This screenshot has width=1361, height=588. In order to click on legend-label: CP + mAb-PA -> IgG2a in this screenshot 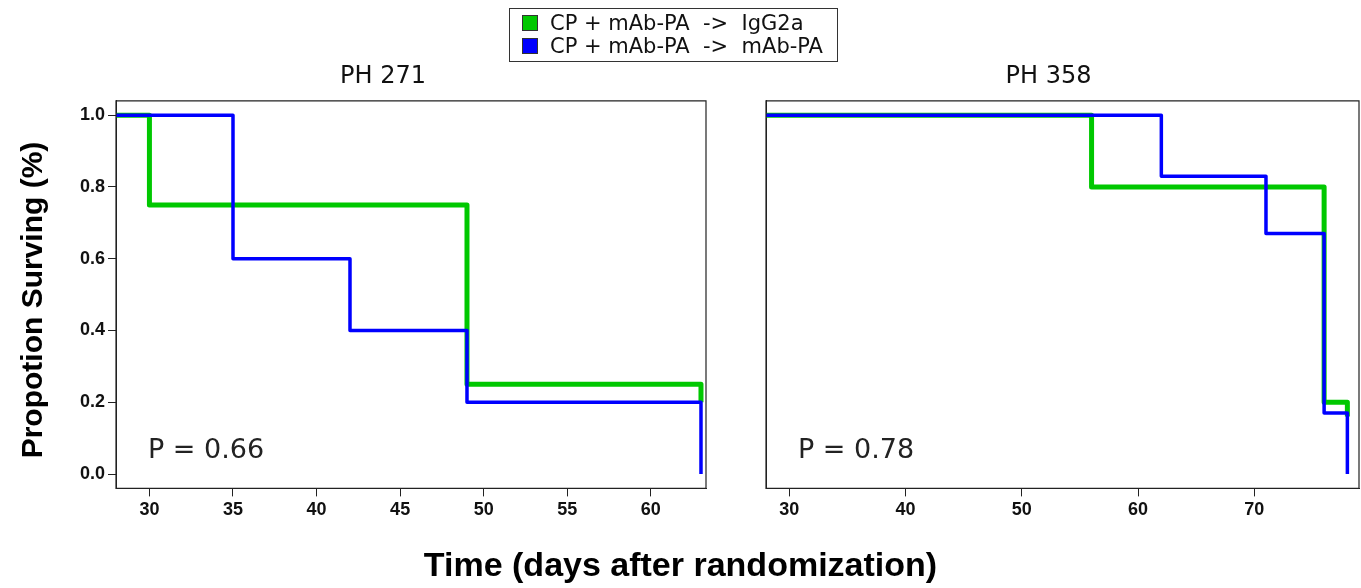, I will do `click(677, 23)`.